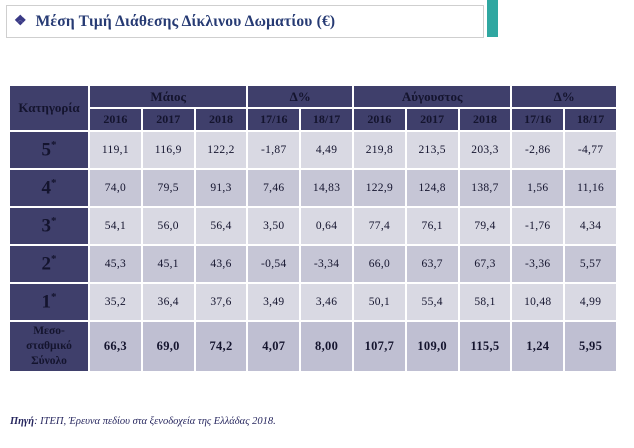 The image size is (634, 448). I want to click on table-cell: -1,87, so click(274, 150).